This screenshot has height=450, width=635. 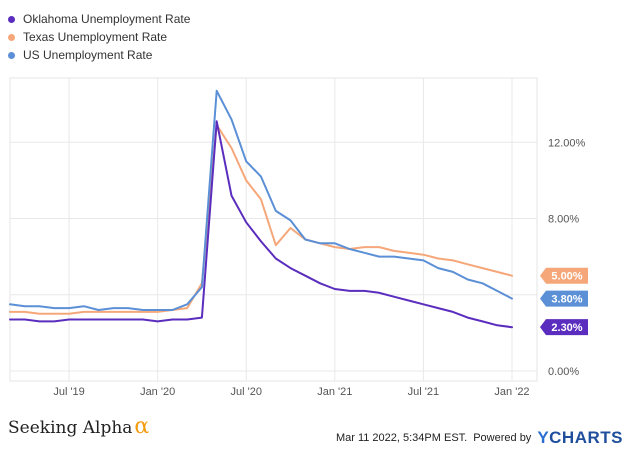 What do you see at coordinates (334, 392) in the screenshot?
I see `x-tick-label: Jan '21` at bounding box center [334, 392].